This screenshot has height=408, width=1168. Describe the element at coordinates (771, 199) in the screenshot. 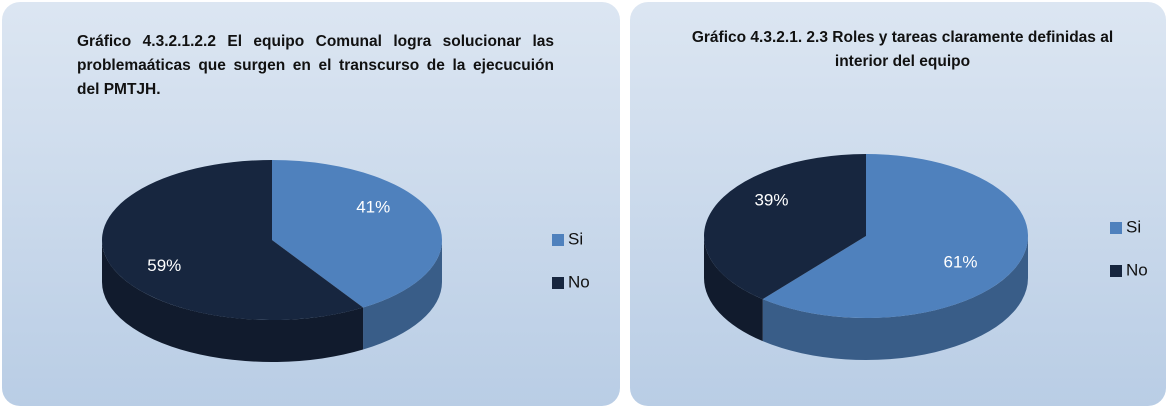

I see `data-label: 39%` at that location.